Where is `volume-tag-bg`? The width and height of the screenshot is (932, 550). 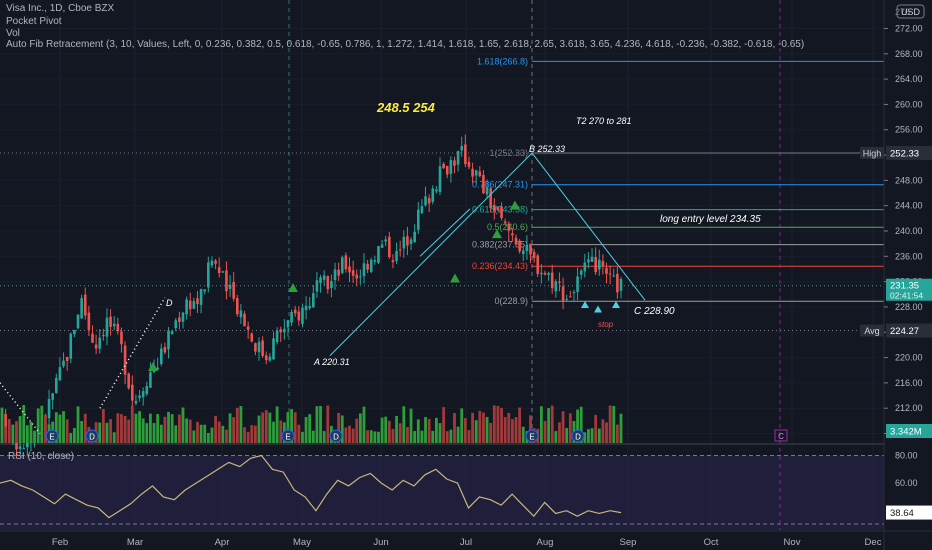 volume-tag-bg is located at coordinates (909, 431).